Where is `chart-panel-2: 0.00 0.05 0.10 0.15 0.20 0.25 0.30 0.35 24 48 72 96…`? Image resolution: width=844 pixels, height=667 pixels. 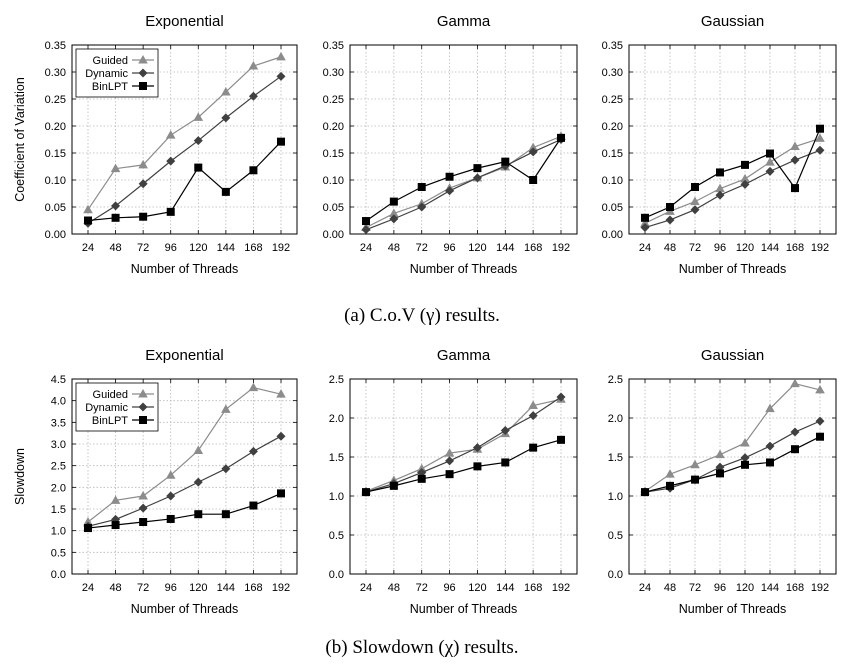
chart-panel-2: 0.00 0.05 0.10 0.15 0.20 0.25 0.30 0.35 24 48 72 96… is located at coordinates (450, 144).